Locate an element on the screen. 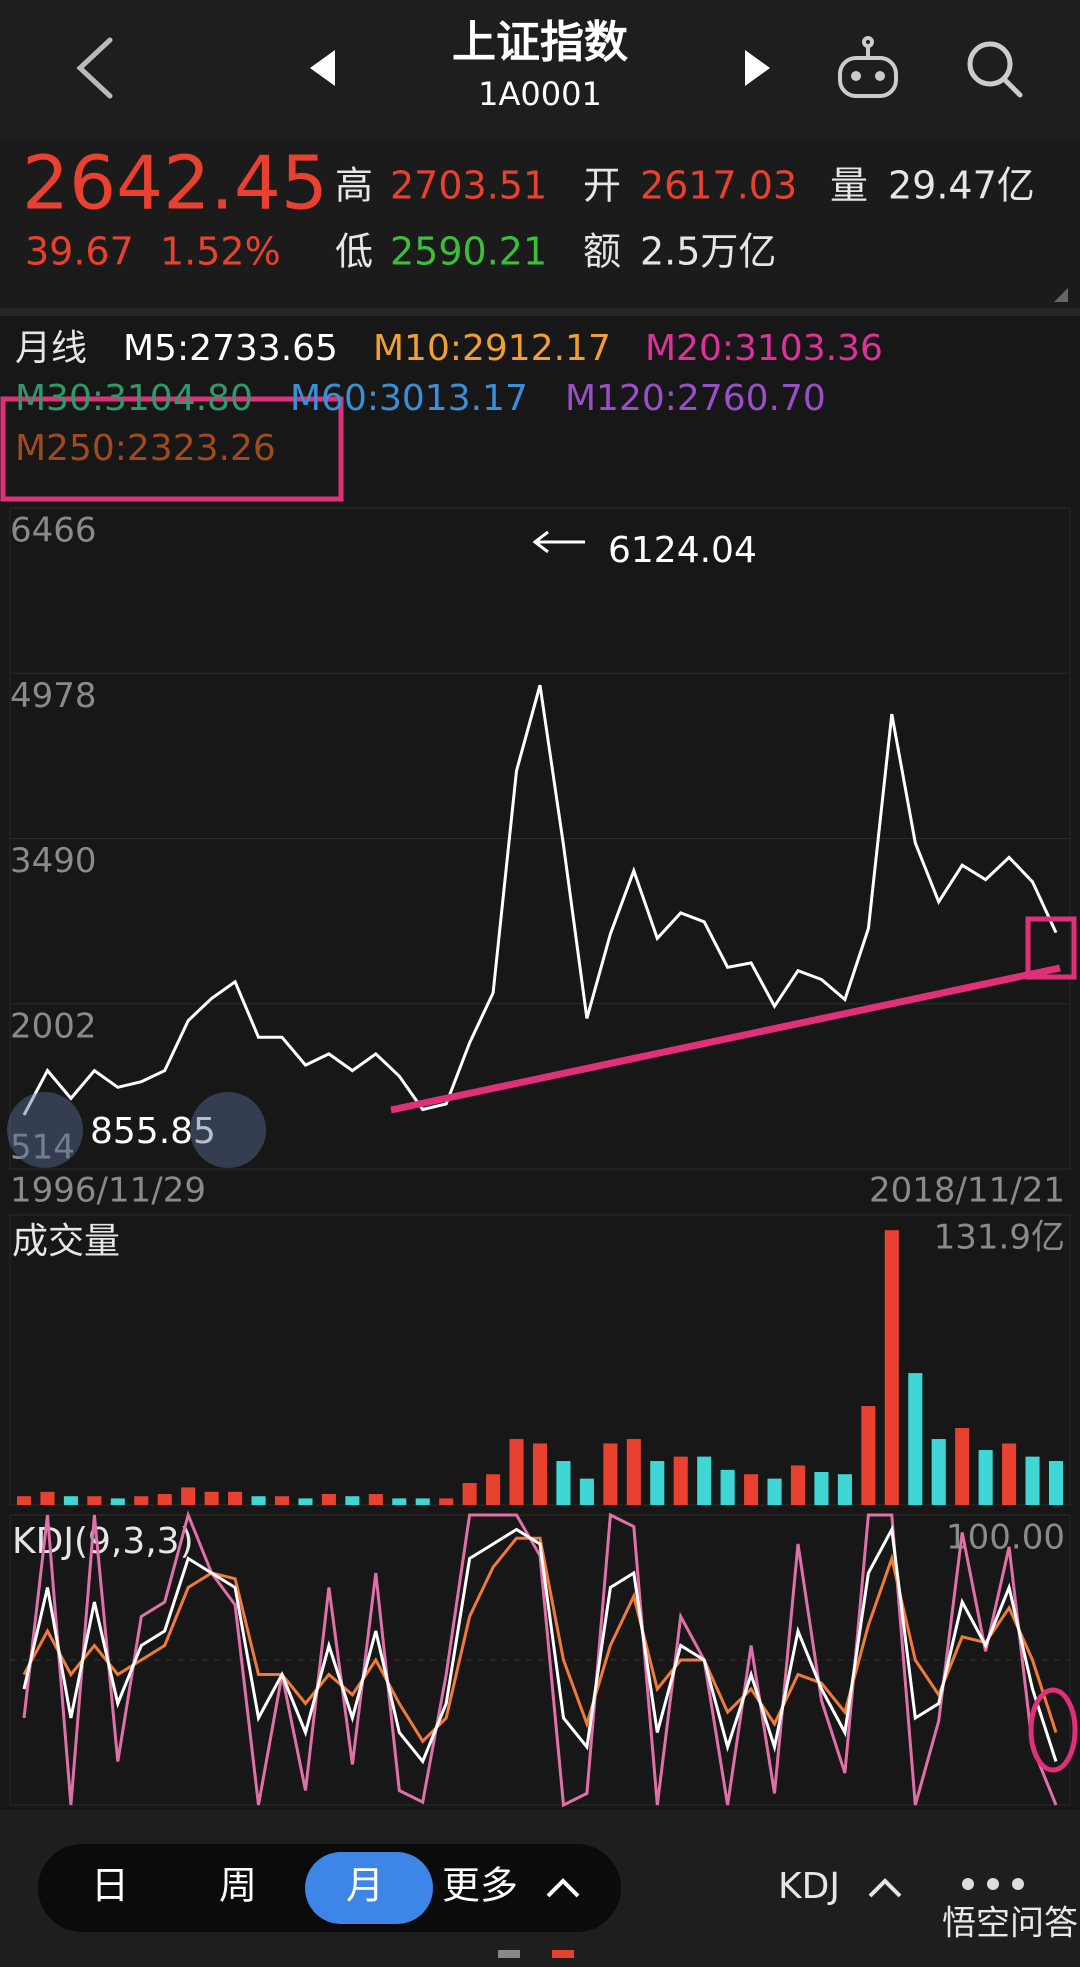  ma-value: M30:3104.80 is located at coordinates (134, 398).